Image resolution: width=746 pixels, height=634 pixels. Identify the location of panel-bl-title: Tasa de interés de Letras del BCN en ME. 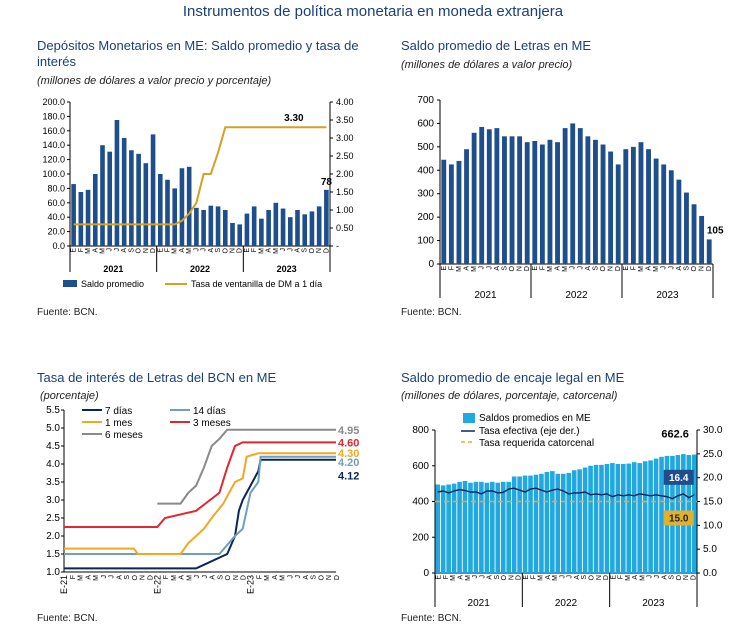
(157, 377).